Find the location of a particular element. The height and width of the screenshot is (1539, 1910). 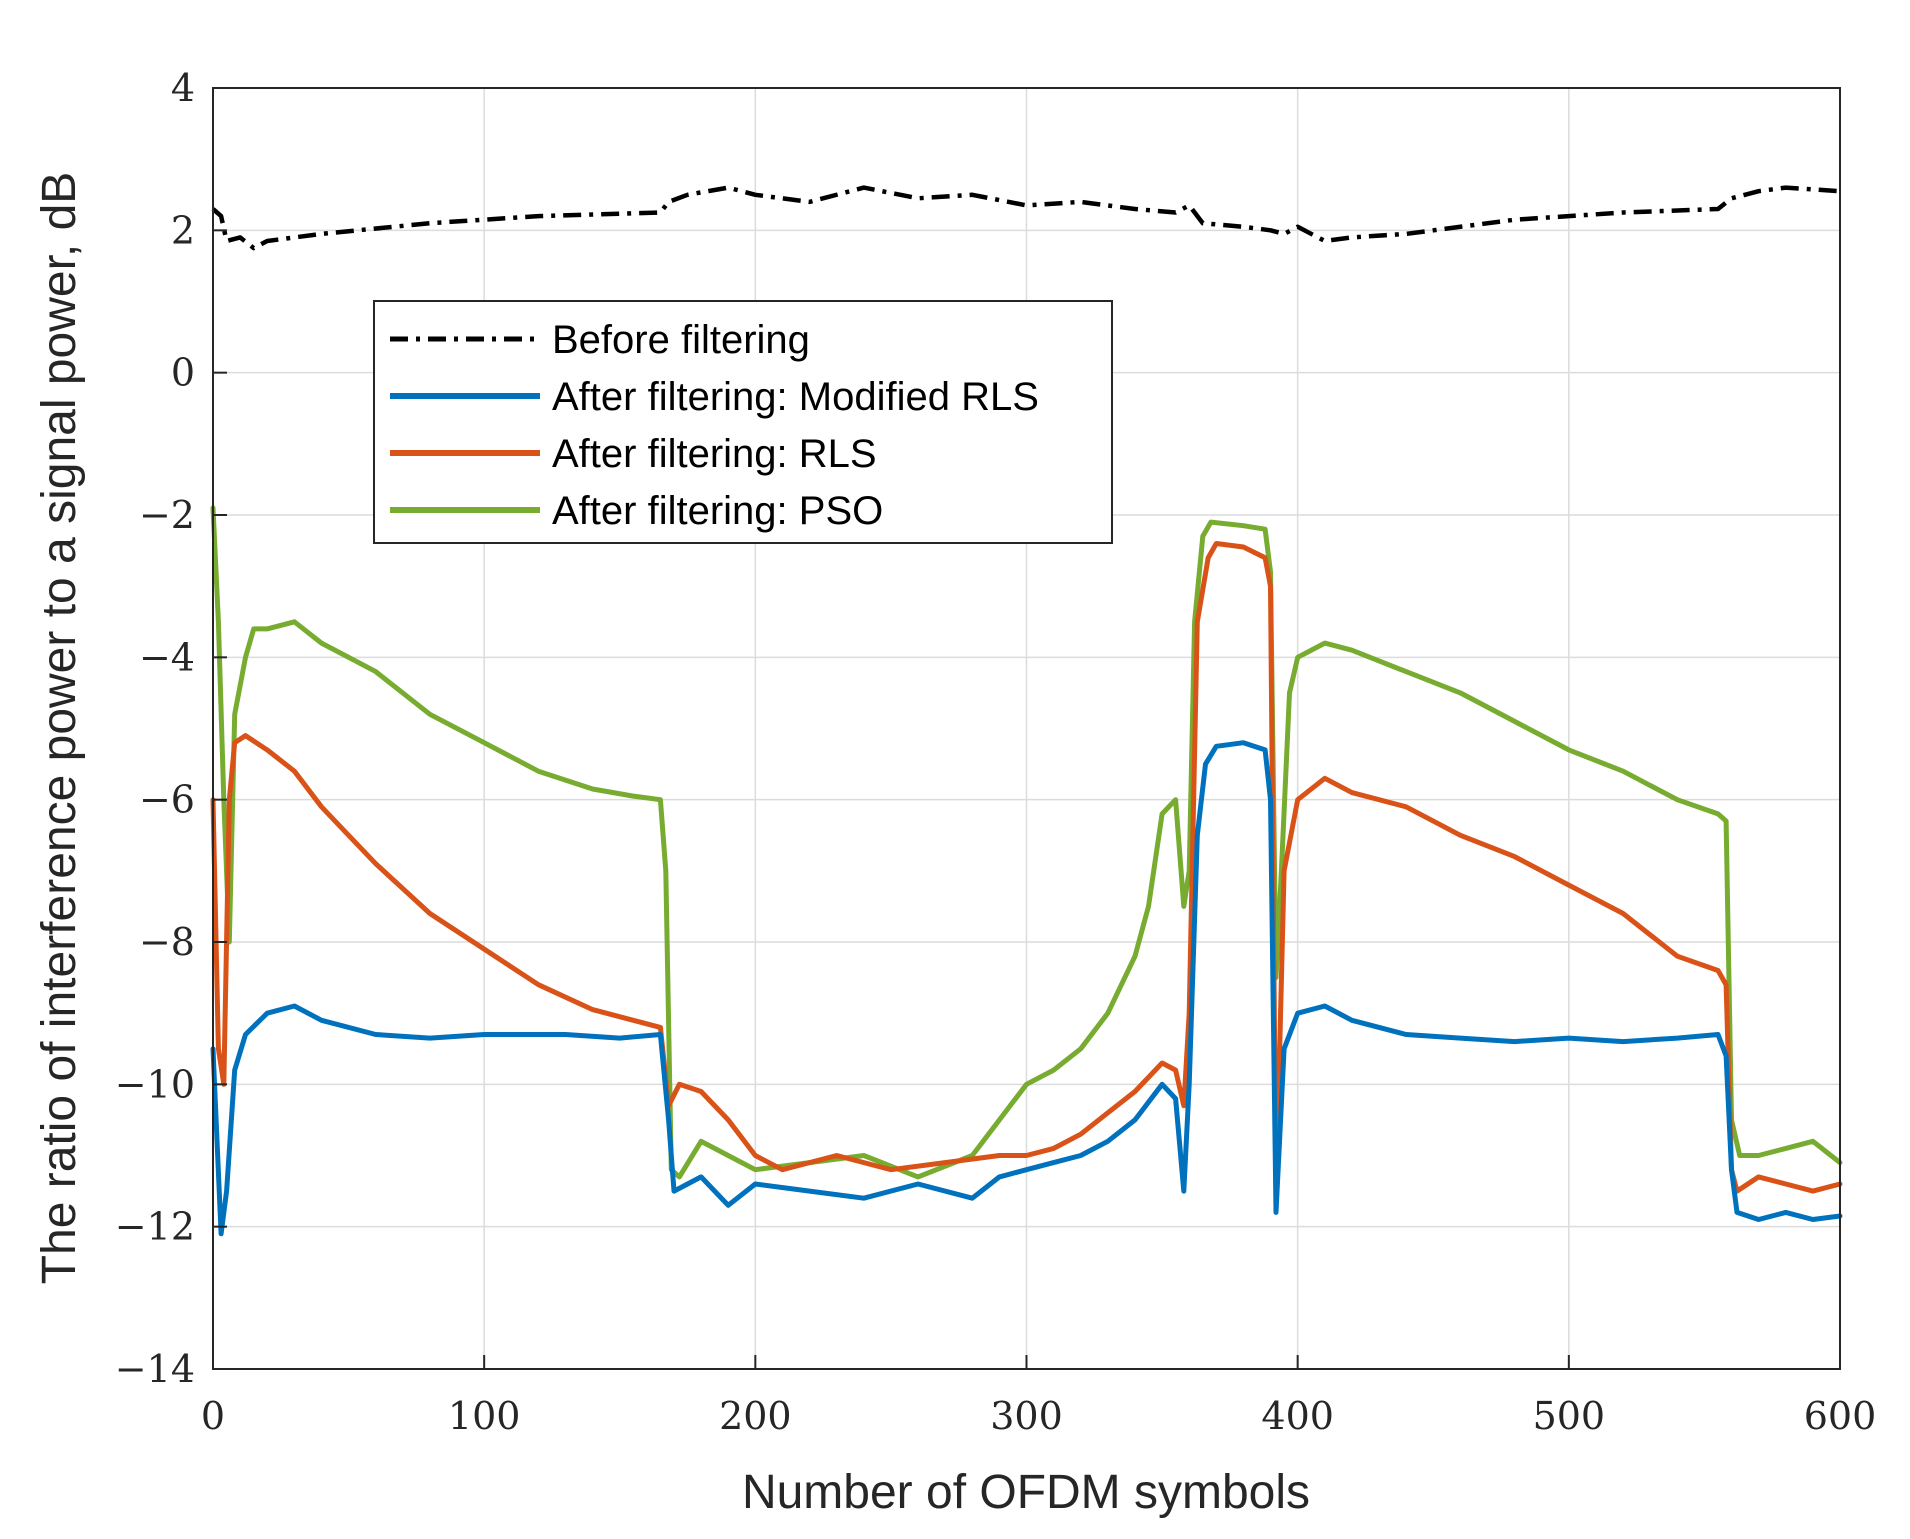

y-tick-label: −12 is located at coordinates (155, 1227).